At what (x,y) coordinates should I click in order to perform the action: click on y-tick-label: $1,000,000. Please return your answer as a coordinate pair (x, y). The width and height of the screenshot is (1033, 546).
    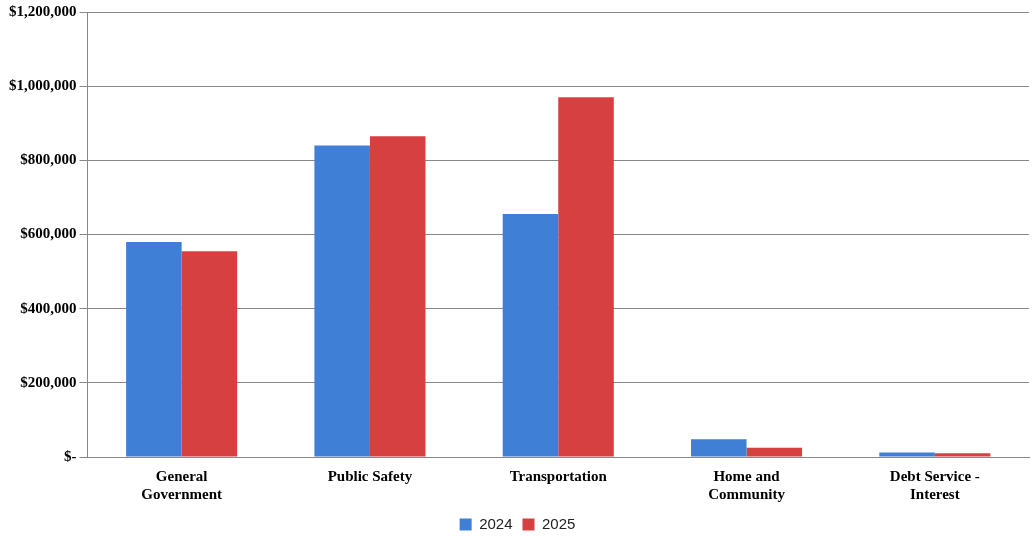
    Looking at the image, I should click on (43, 85).